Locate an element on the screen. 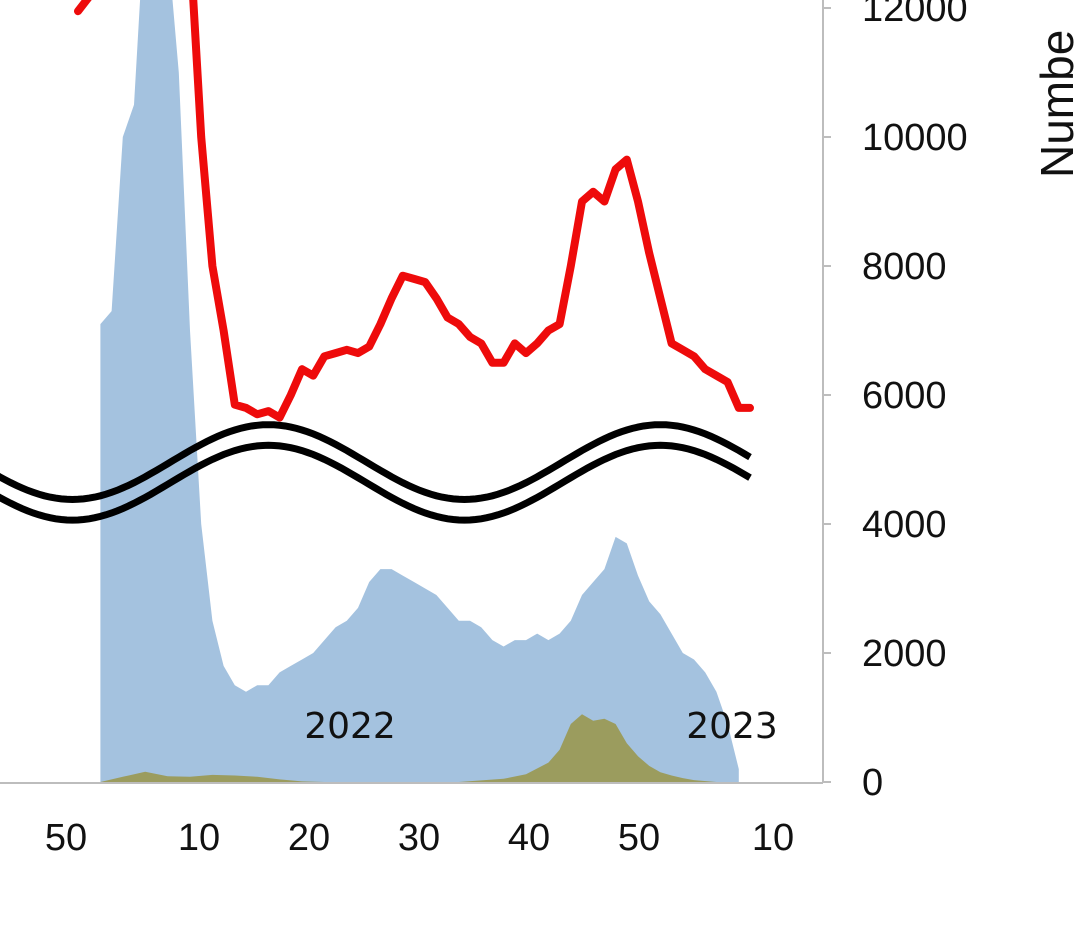 Image resolution: width=1085 pixels, height=925 pixels. y-tick-label: 10000 is located at coordinates (915, 138).